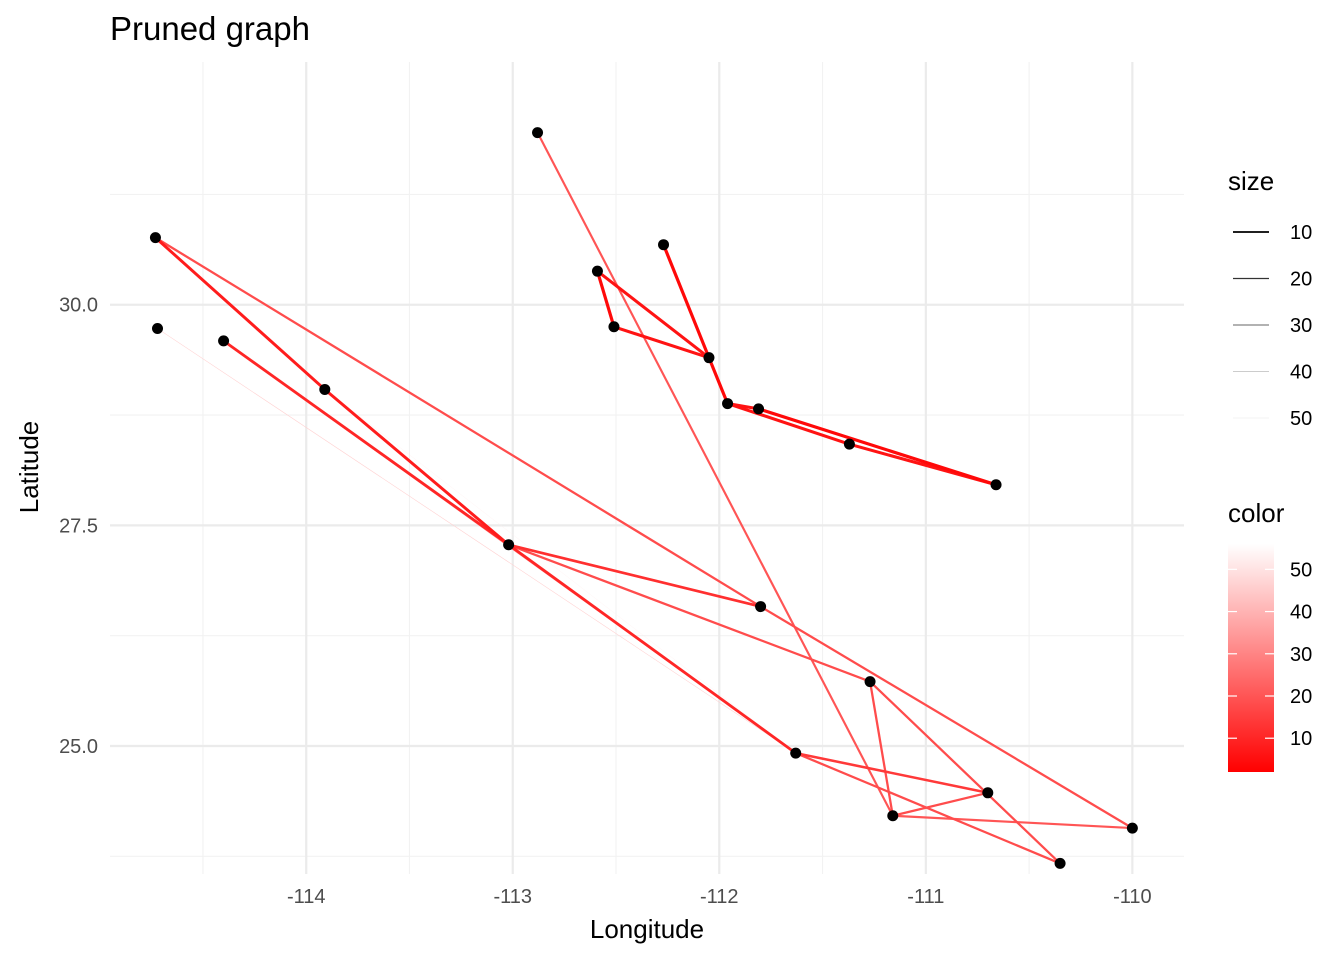 Image resolution: width=1344 pixels, height=960 pixels. Describe the element at coordinates (1301, 233) in the screenshot. I see `size-legend-label: 10` at that location.